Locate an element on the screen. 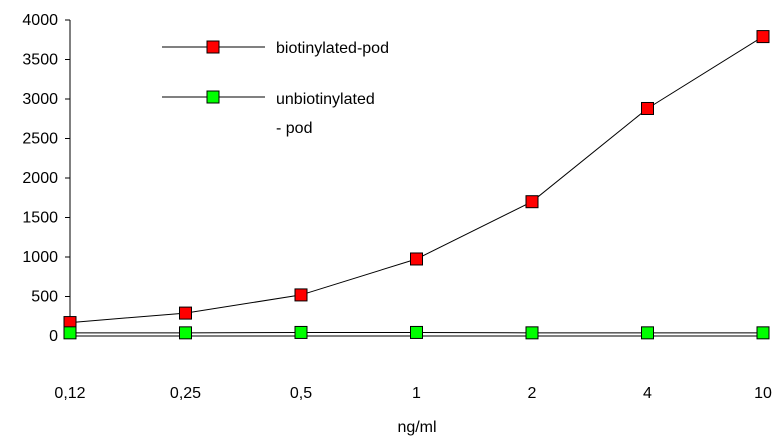 This screenshot has height=436, width=778. x-tick-label: 0,5 is located at coordinates (301, 393).